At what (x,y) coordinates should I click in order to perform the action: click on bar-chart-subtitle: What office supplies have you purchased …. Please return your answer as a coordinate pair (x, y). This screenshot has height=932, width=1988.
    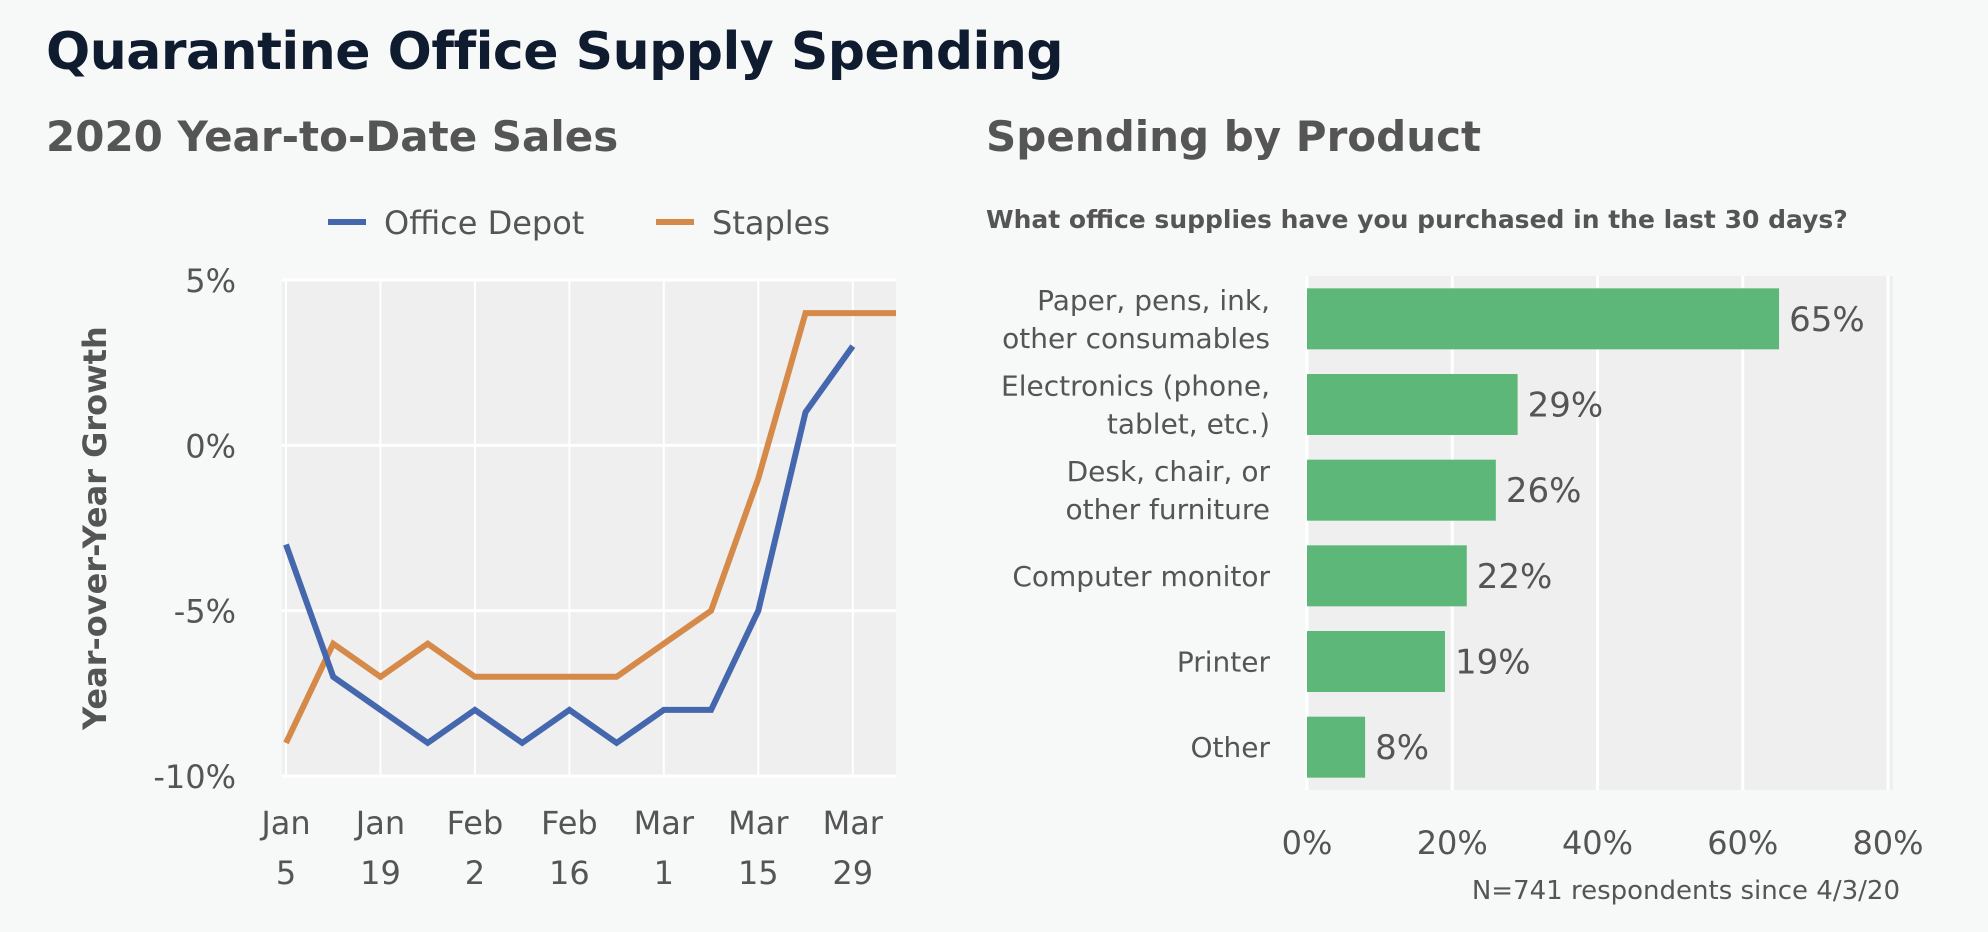
    Looking at the image, I should click on (1417, 219).